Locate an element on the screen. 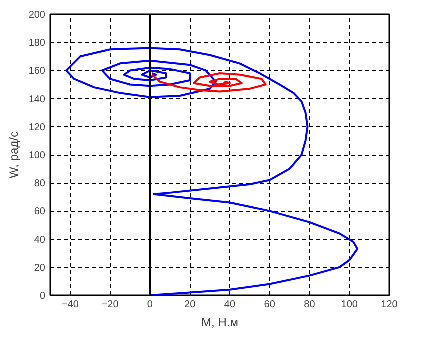 The height and width of the screenshot is (339, 431). line-series is located at coordinates (209, 82).